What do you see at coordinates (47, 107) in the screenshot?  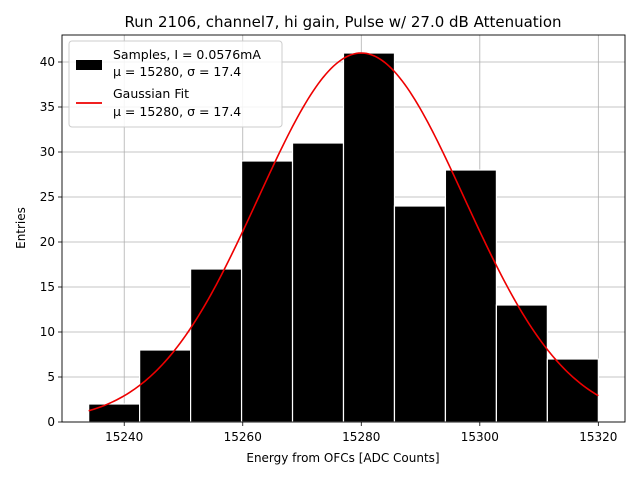 I see `y-tick-label: 35` at bounding box center [47, 107].